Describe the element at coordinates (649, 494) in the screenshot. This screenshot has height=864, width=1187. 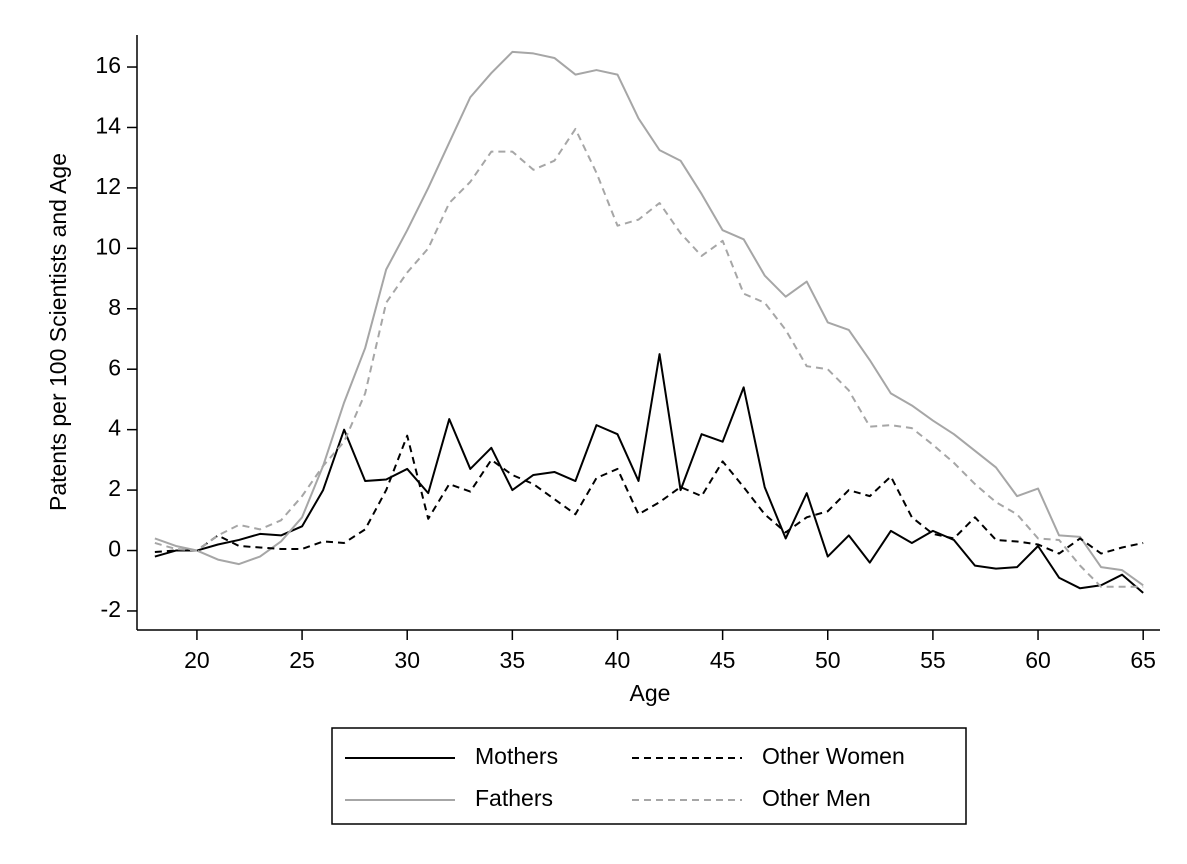
I see `line-series` at that location.